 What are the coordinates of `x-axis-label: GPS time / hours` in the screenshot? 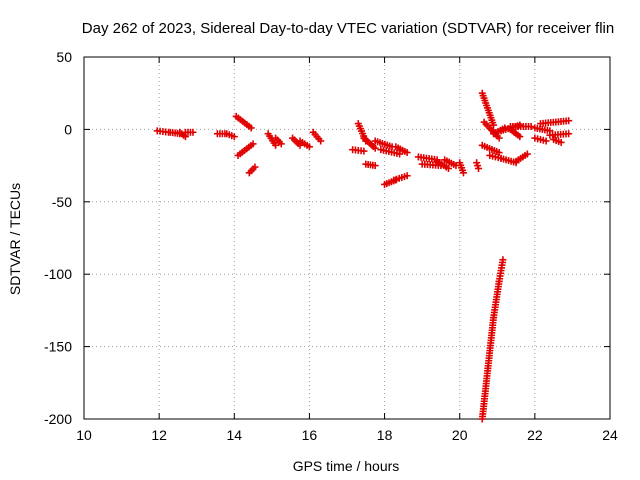 It's located at (346, 466).